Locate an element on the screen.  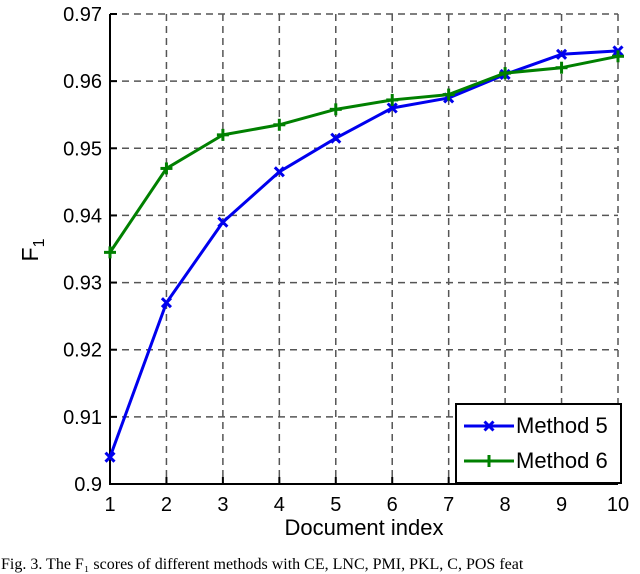
x-tick-label: 7 is located at coordinates (448, 505).